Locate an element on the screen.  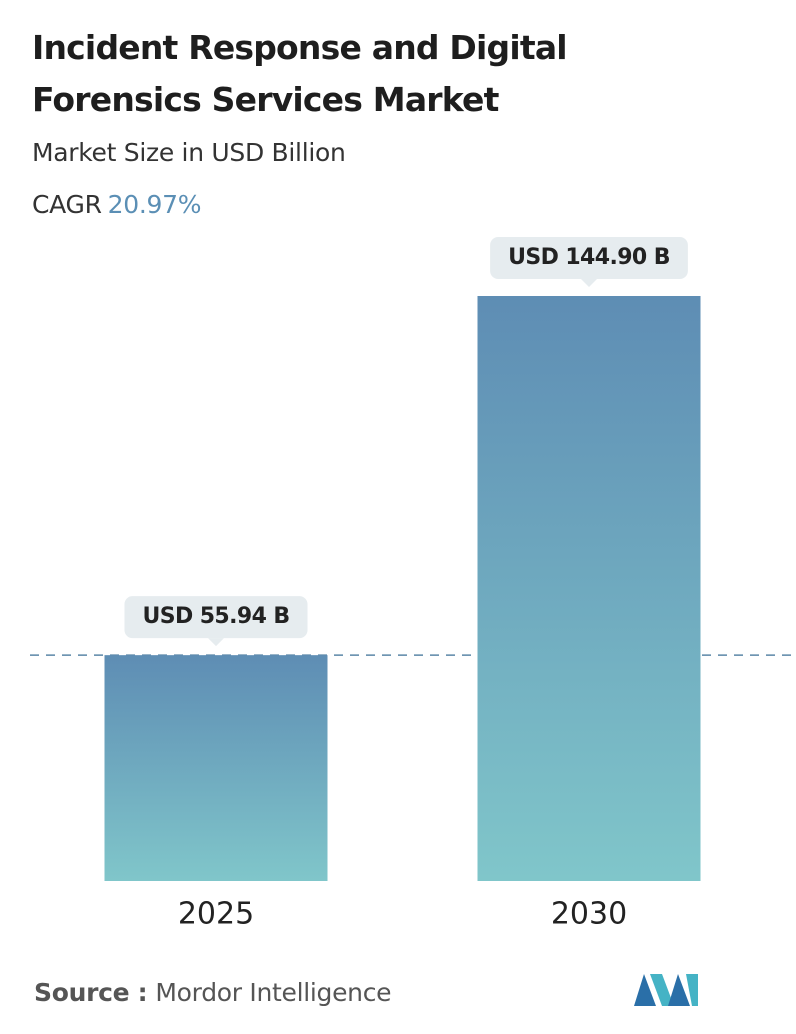
value-label: USD 144.90 B is located at coordinates (589, 257).